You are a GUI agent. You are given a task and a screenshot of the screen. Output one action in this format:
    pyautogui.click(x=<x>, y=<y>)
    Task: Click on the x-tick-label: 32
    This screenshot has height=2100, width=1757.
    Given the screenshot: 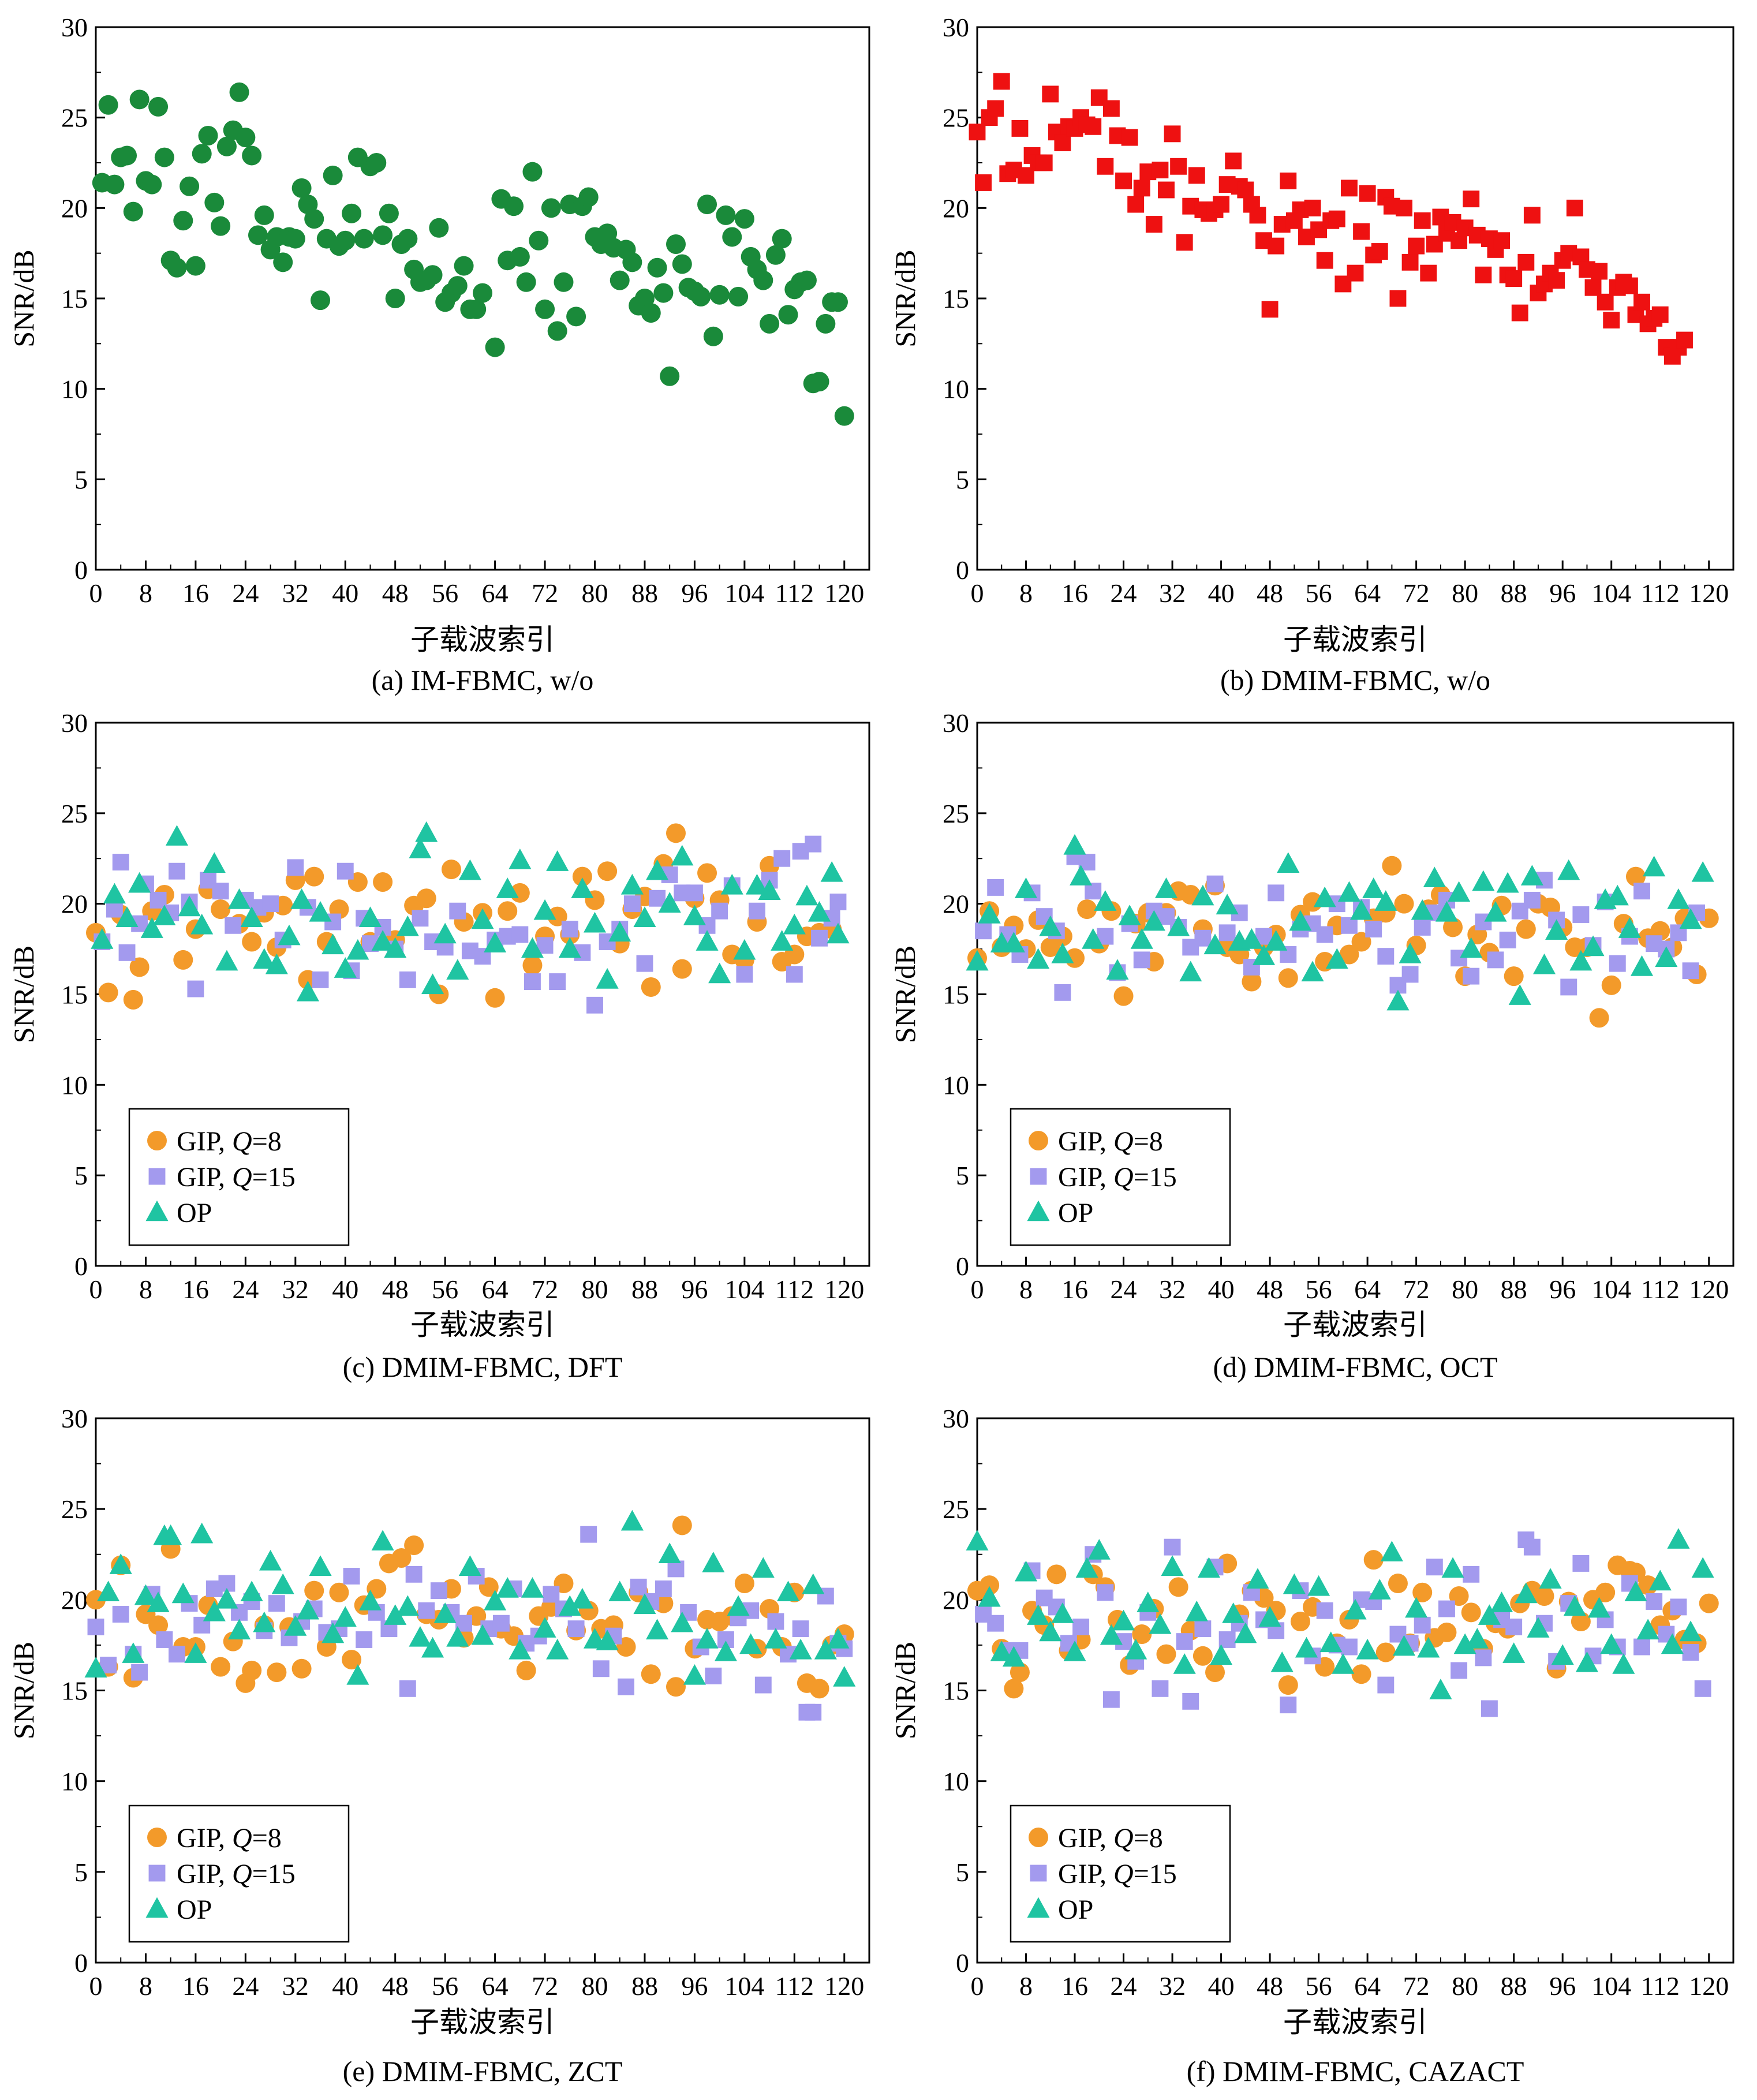 What is the action you would take?
    pyautogui.click(x=295, y=1986)
    